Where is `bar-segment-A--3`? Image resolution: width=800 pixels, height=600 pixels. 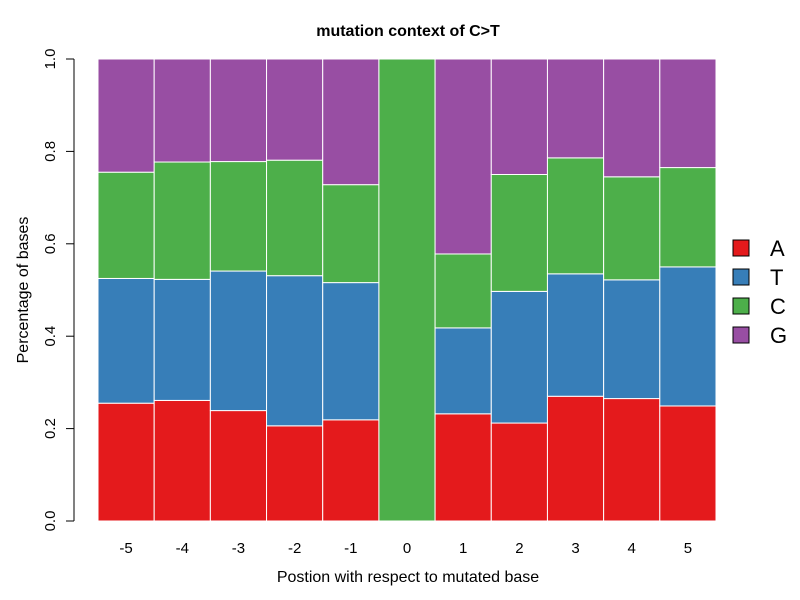
bar-segment-A--3 is located at coordinates (238, 466).